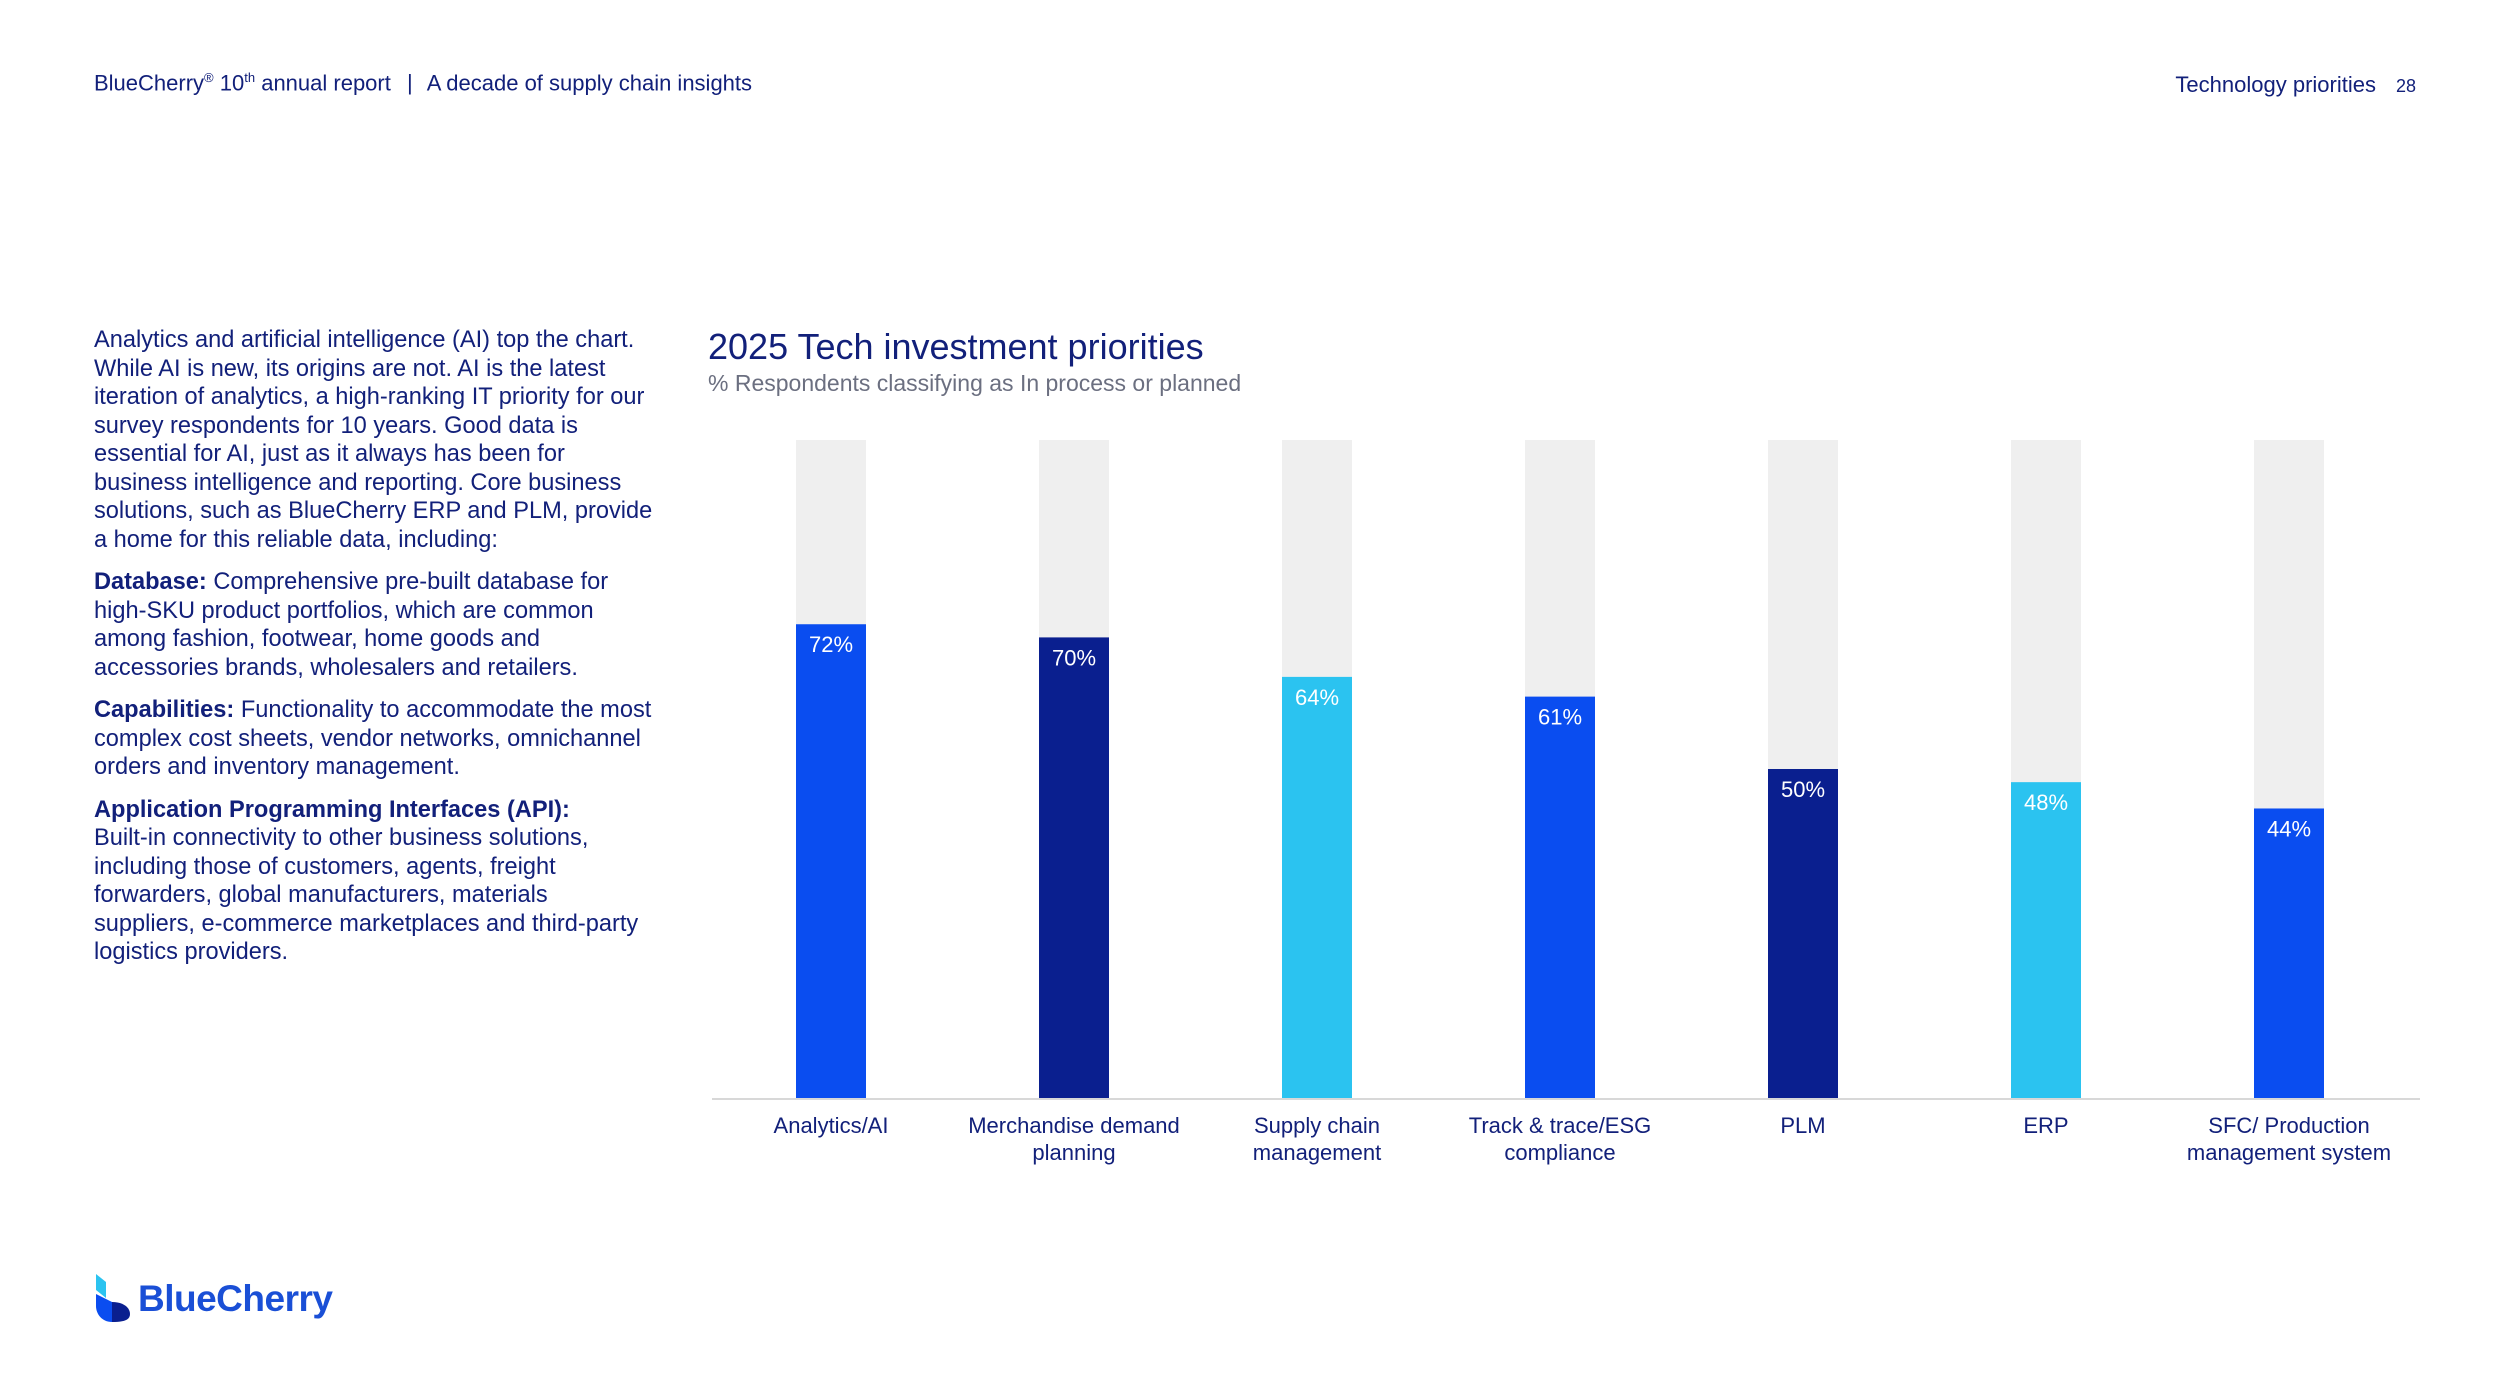 The height and width of the screenshot is (1389, 2500). I want to click on category-label: ERP, so click(2045, 1125).